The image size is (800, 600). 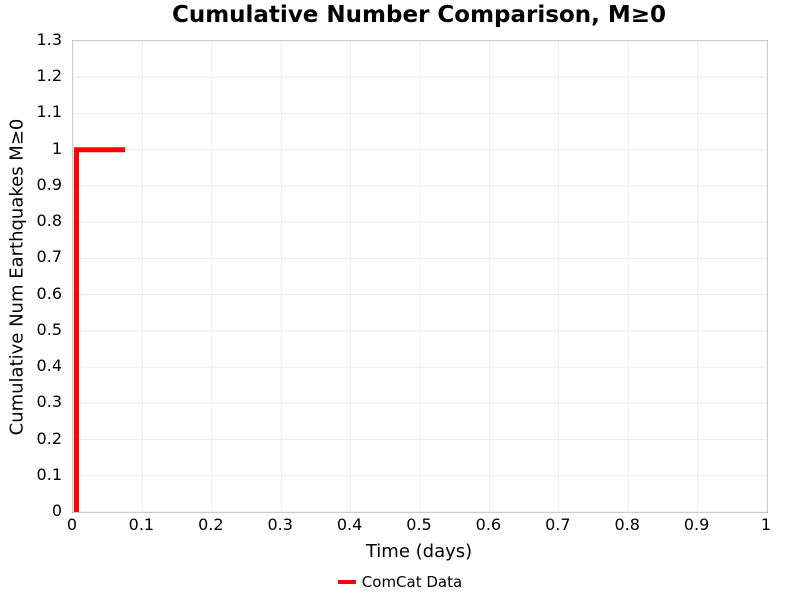 What do you see at coordinates (99, 329) in the screenshot?
I see `series-line-comcat-data` at bounding box center [99, 329].